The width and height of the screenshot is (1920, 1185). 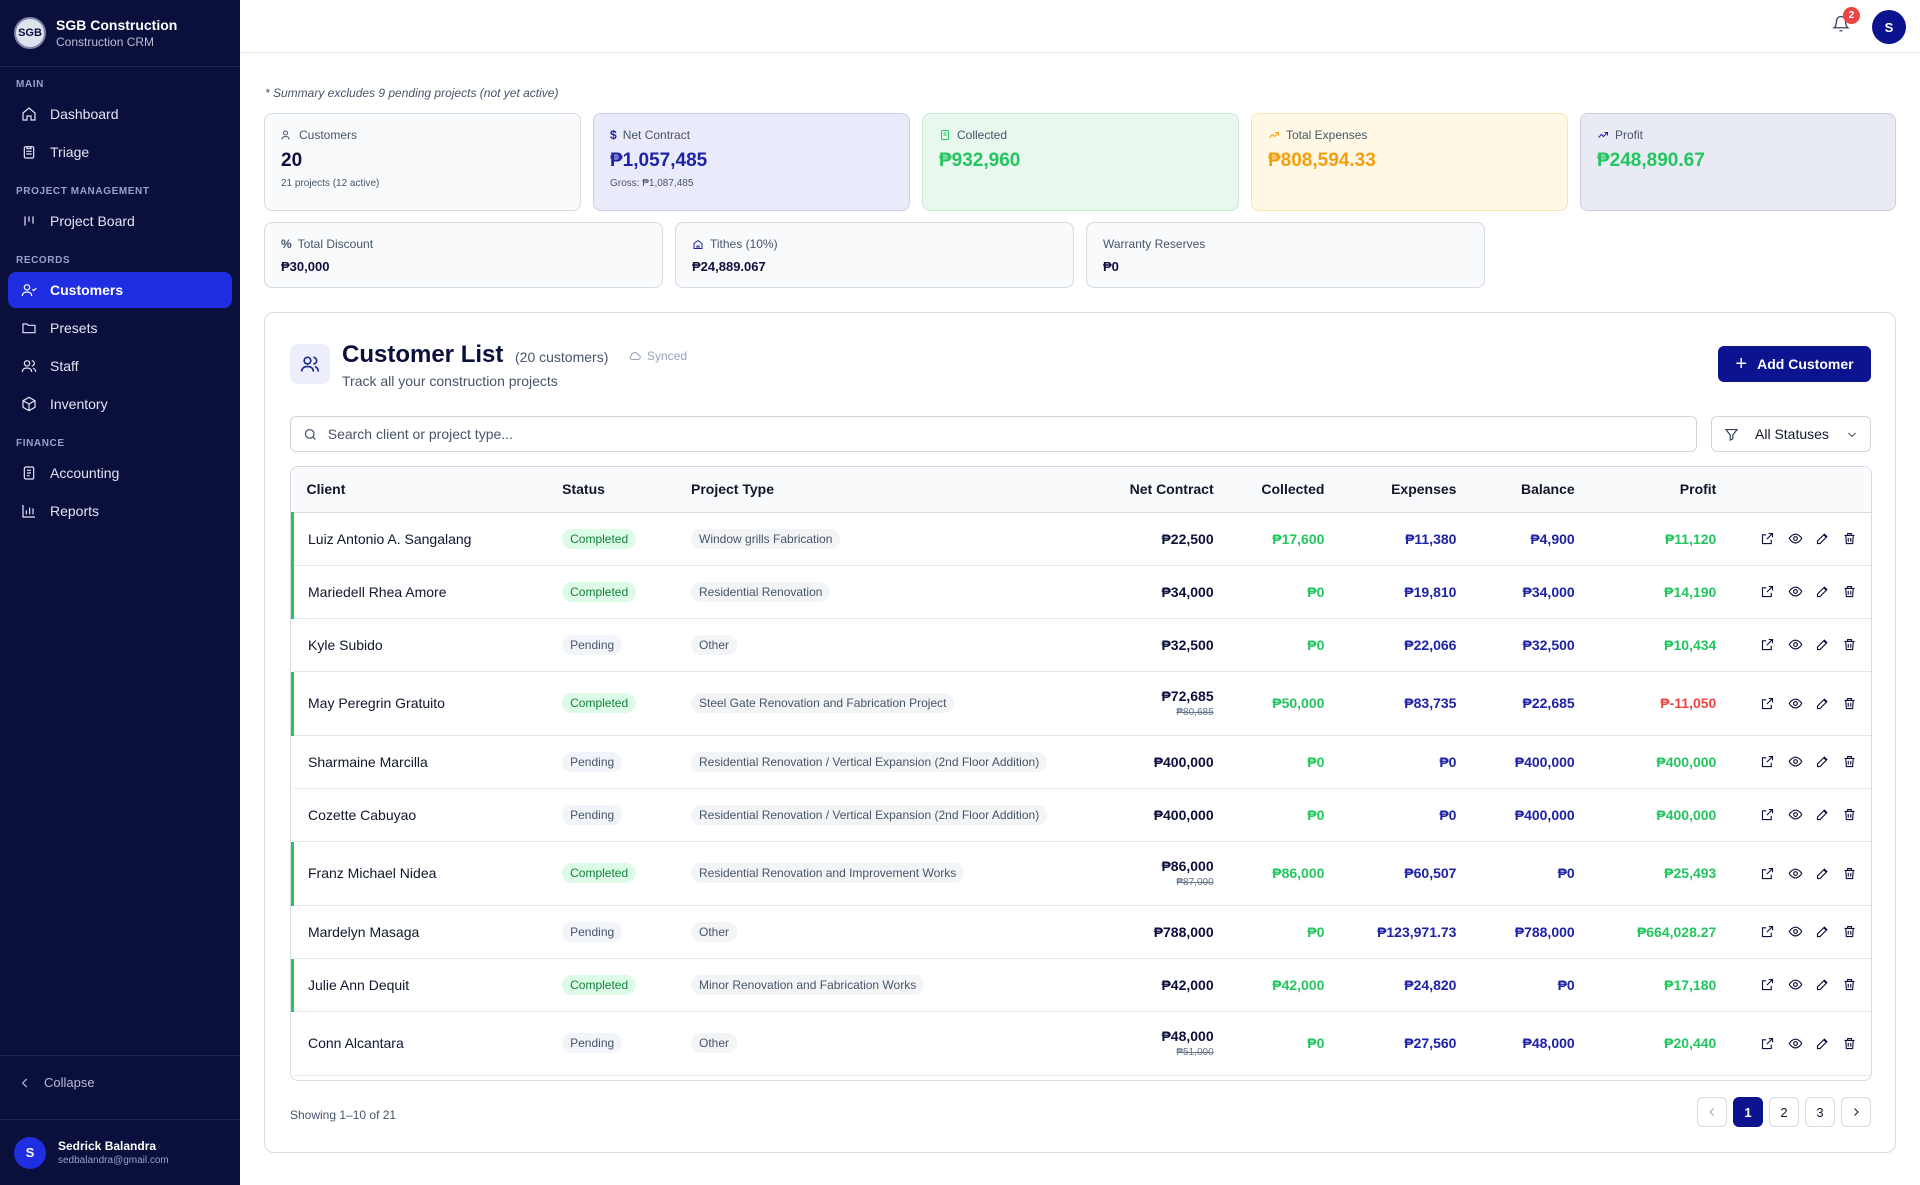 What do you see at coordinates (877, 490) in the screenshot?
I see `column-header: Project Type` at bounding box center [877, 490].